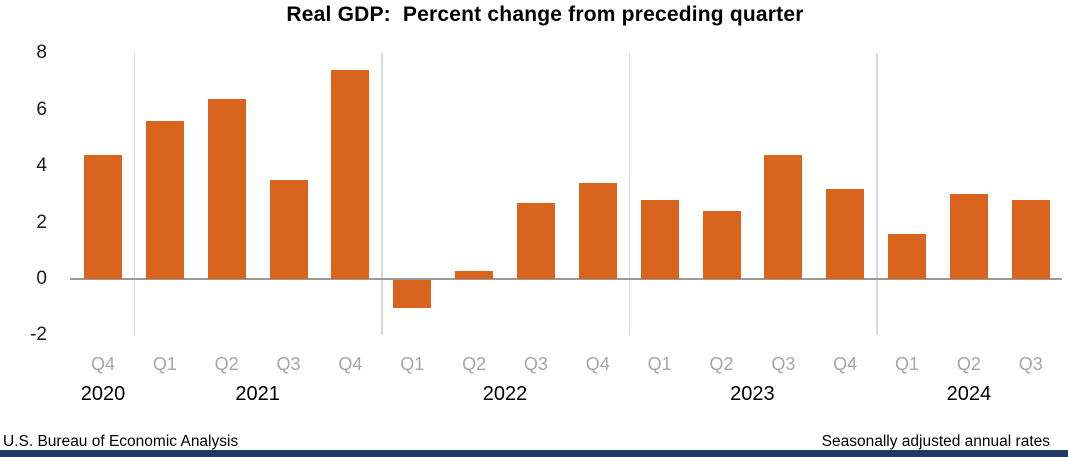 This screenshot has height=457, width=1068. What do you see at coordinates (288, 229) in the screenshot?
I see `gdp-bar-q3-2021` at bounding box center [288, 229].